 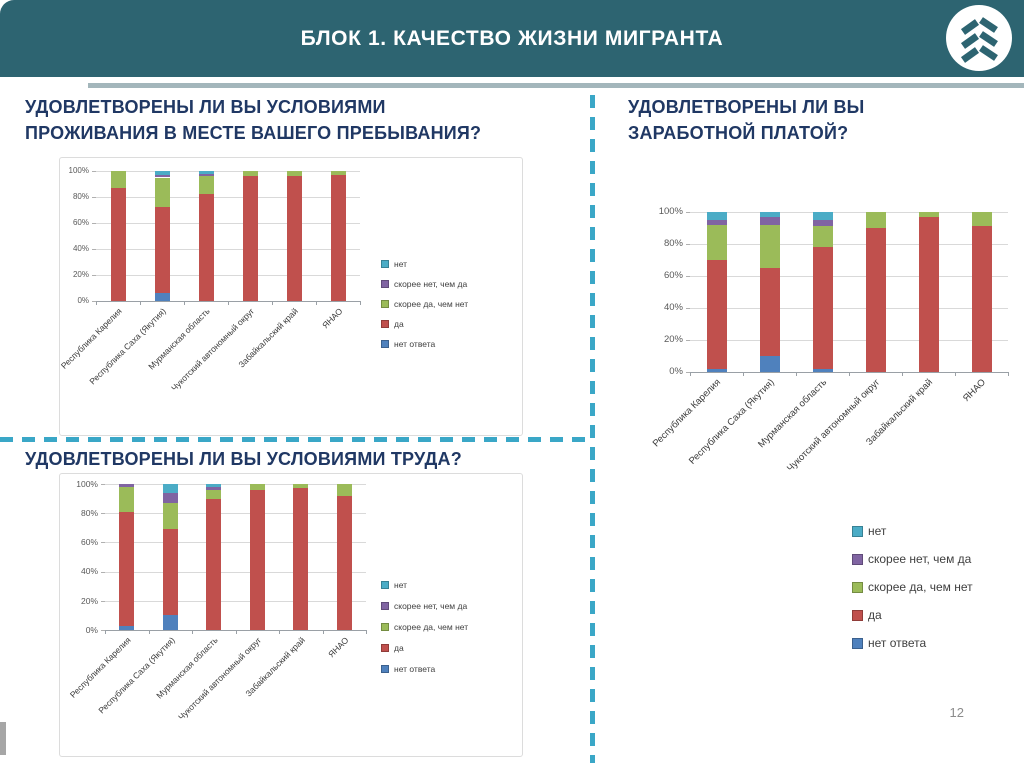 What do you see at coordinates (401, 584) in the screenshot?
I see `legend-label: нет` at bounding box center [401, 584].